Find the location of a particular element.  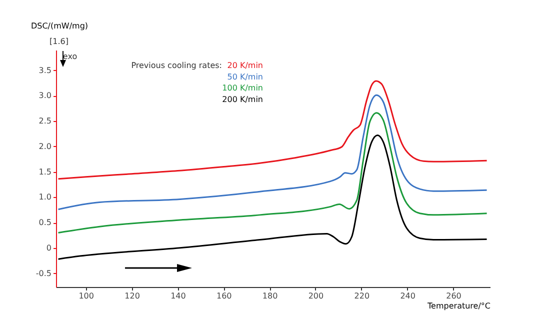

text: 100 K/min is located at coordinates (242, 88).